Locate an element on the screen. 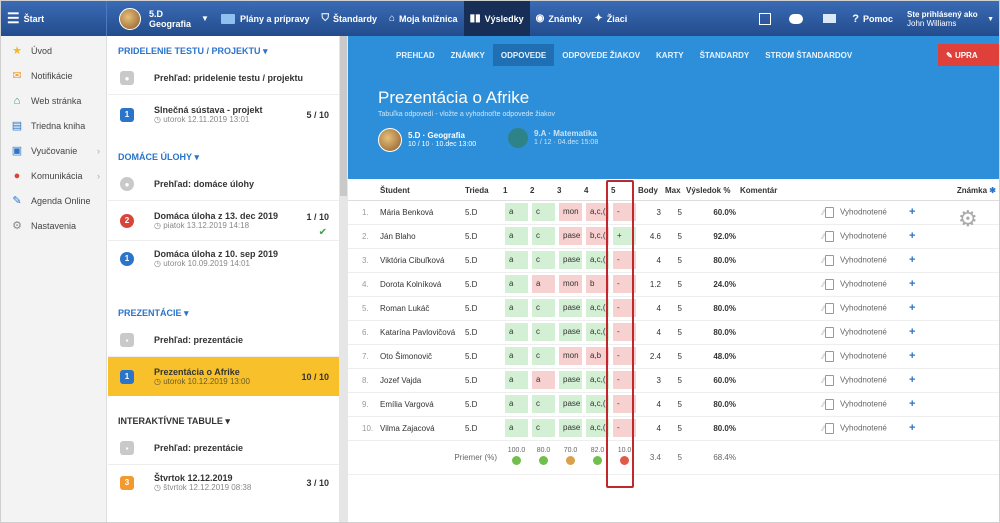 The width and height of the screenshot is (1000, 523). start-button: ☰ Štart is located at coordinates (54, 18).